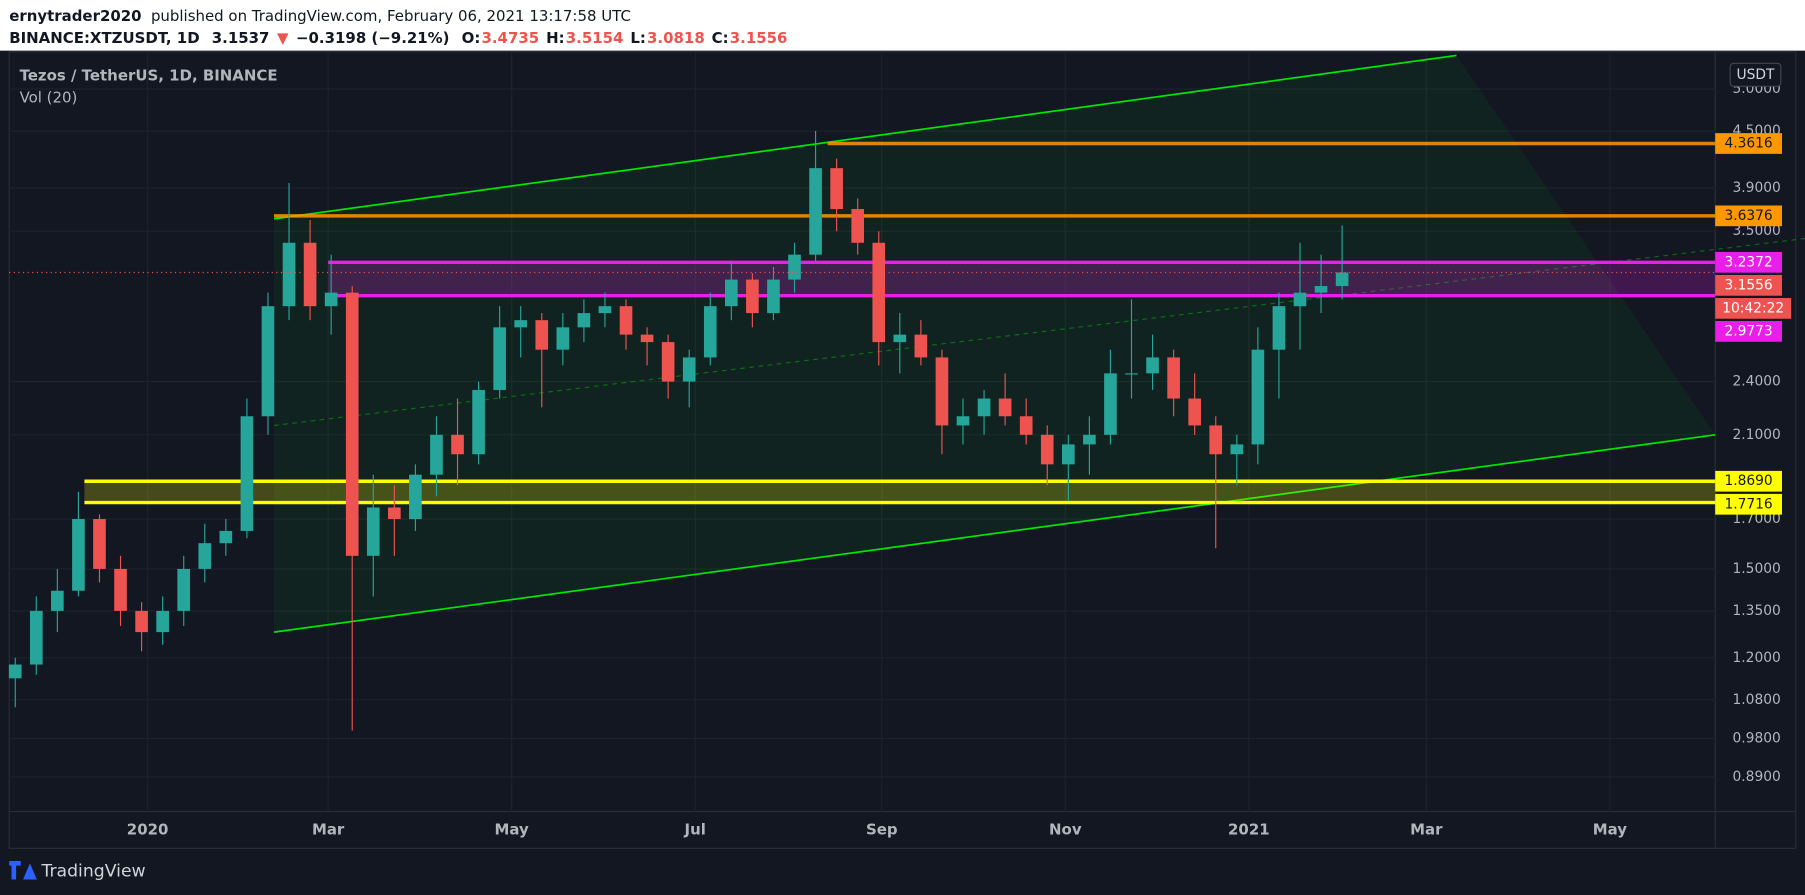 Image resolution: width=1805 pixels, height=895 pixels. I want to click on header-bg, so click(902, 25).